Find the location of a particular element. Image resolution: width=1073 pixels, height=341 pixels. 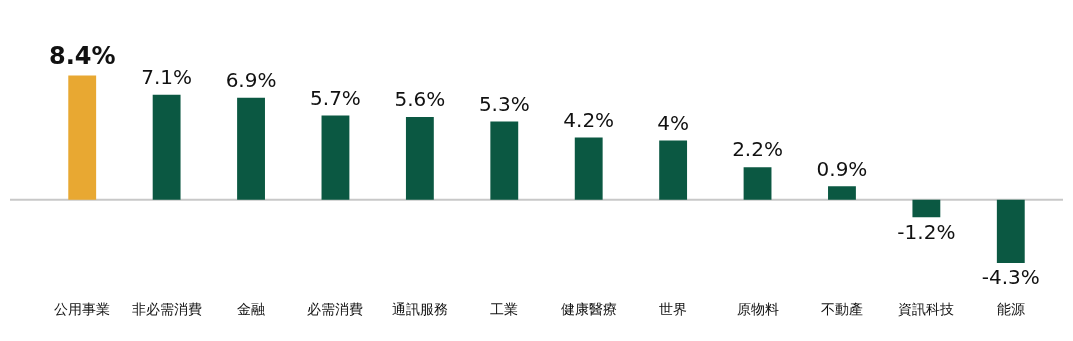

x-tick-label: 資訊科技 is located at coordinates (926, 309).